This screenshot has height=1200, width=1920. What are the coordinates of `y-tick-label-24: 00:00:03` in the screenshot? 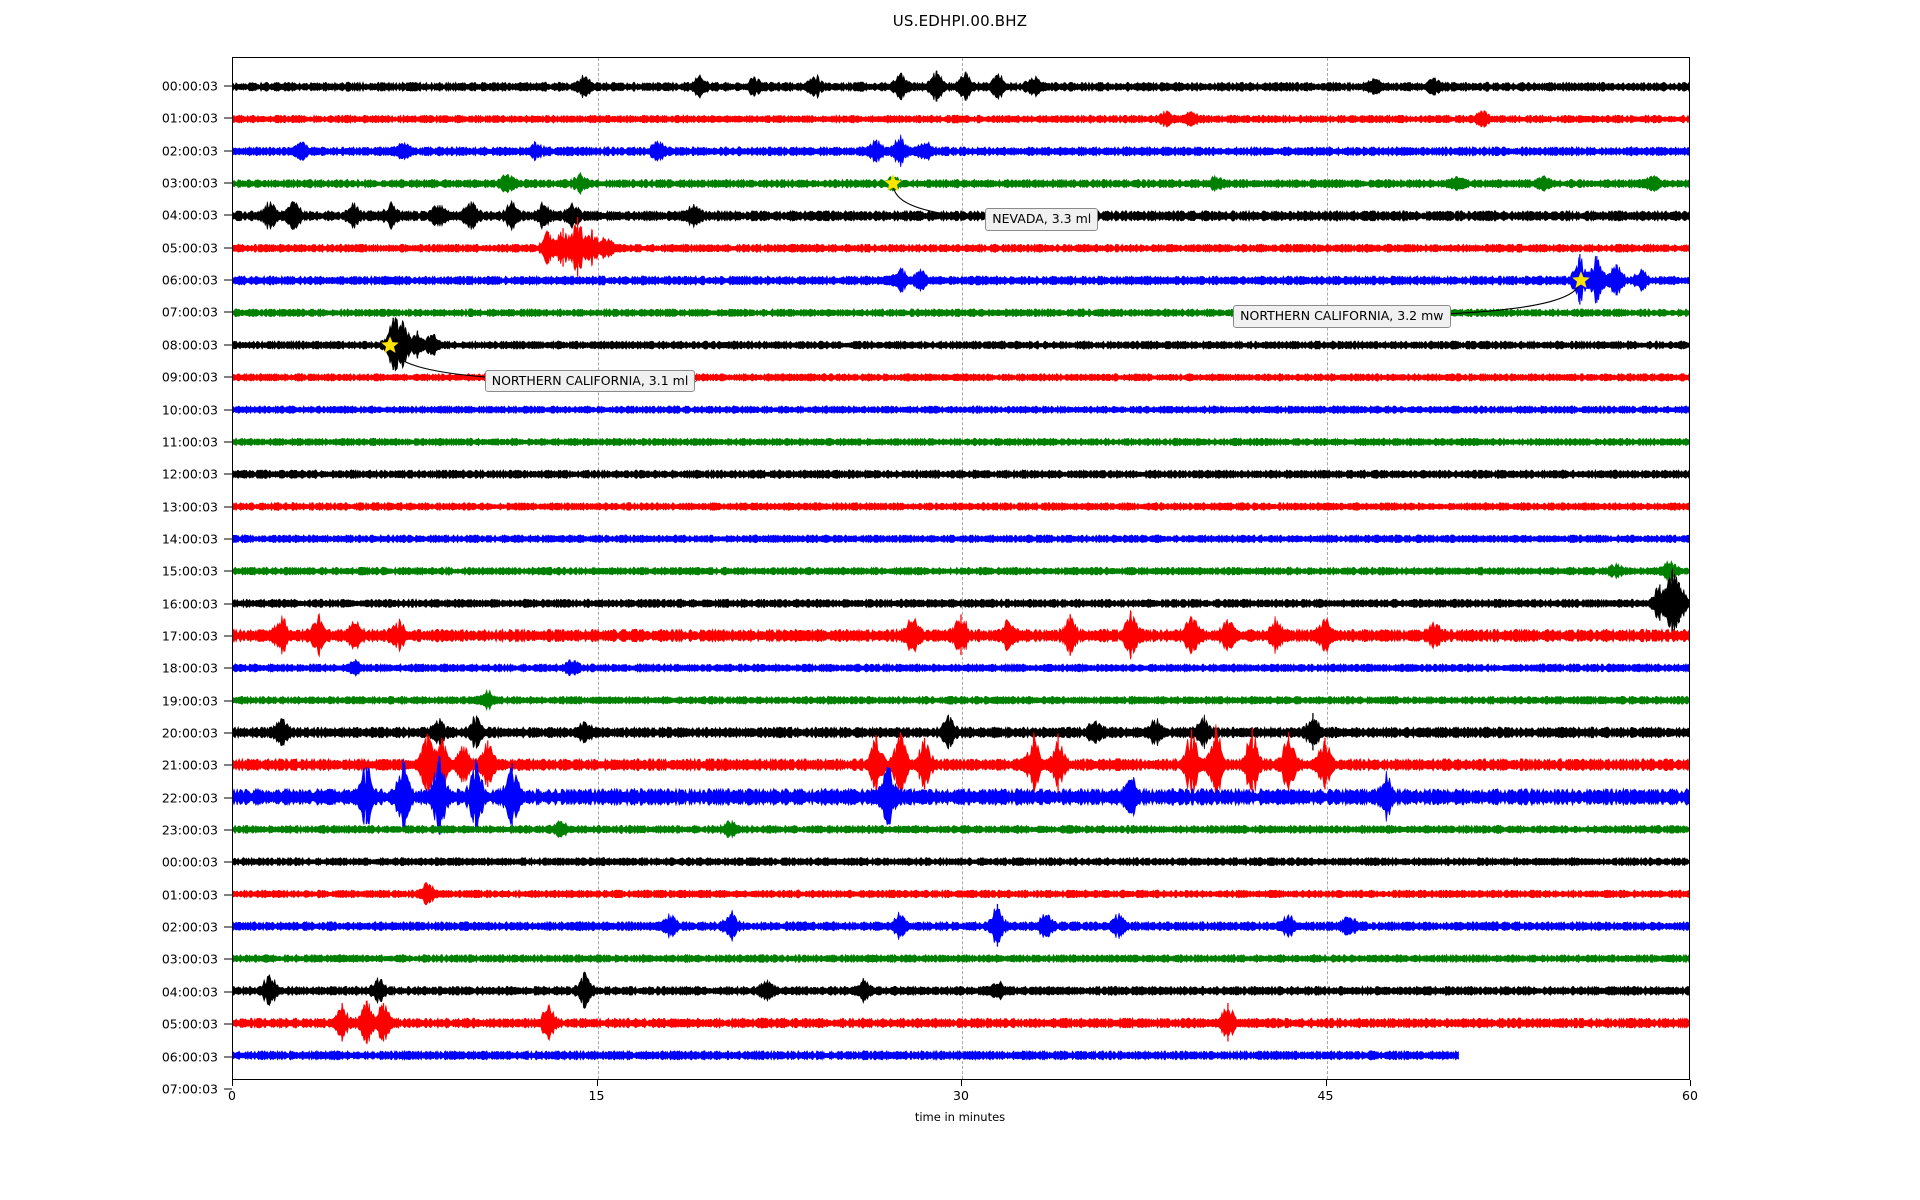 It's located at (189, 862).